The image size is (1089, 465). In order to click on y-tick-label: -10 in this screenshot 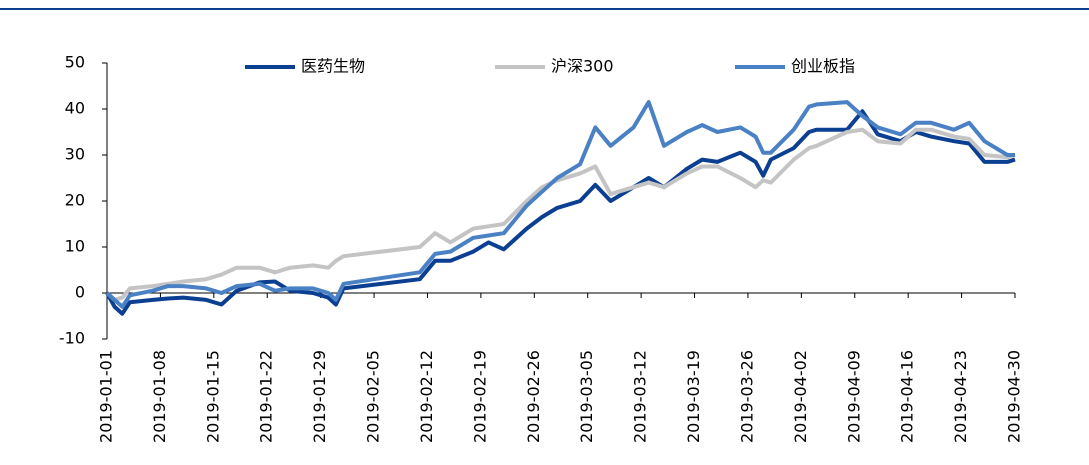, I will do `click(72, 338)`.